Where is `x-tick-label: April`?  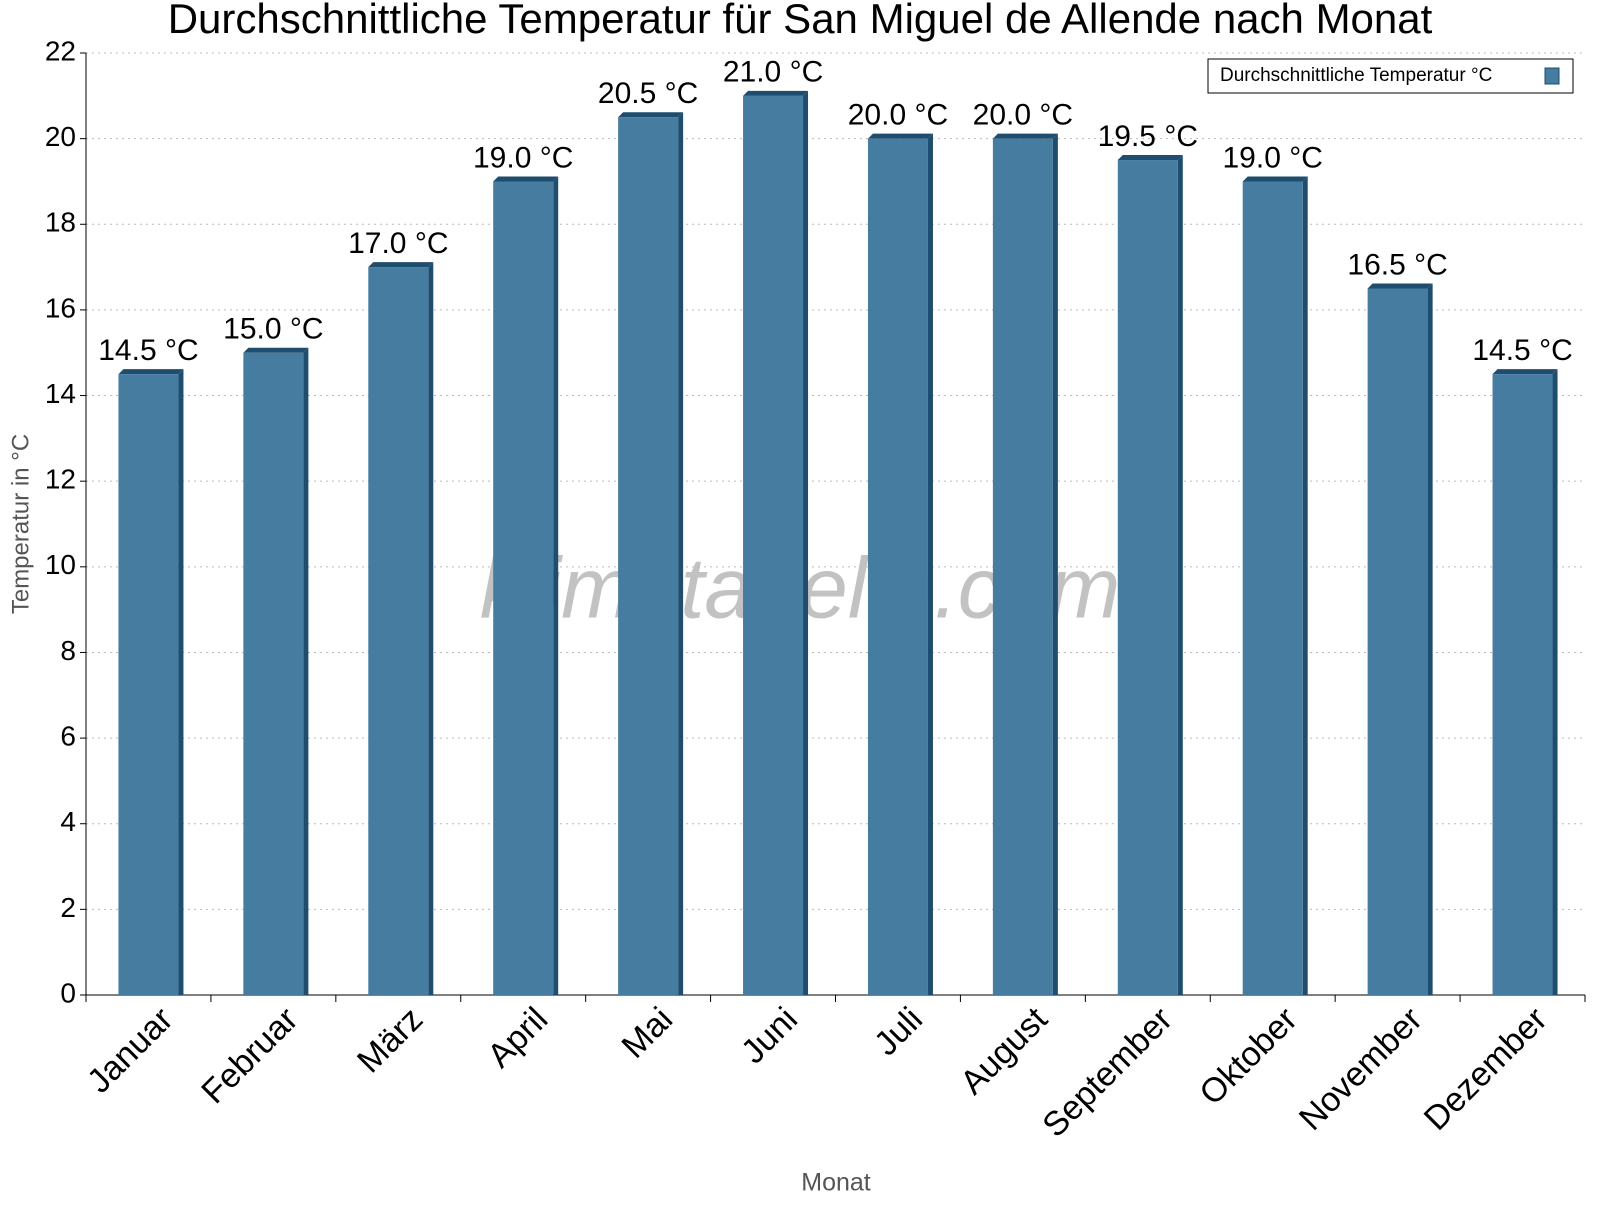 x-tick-label: April is located at coordinates (517, 1037).